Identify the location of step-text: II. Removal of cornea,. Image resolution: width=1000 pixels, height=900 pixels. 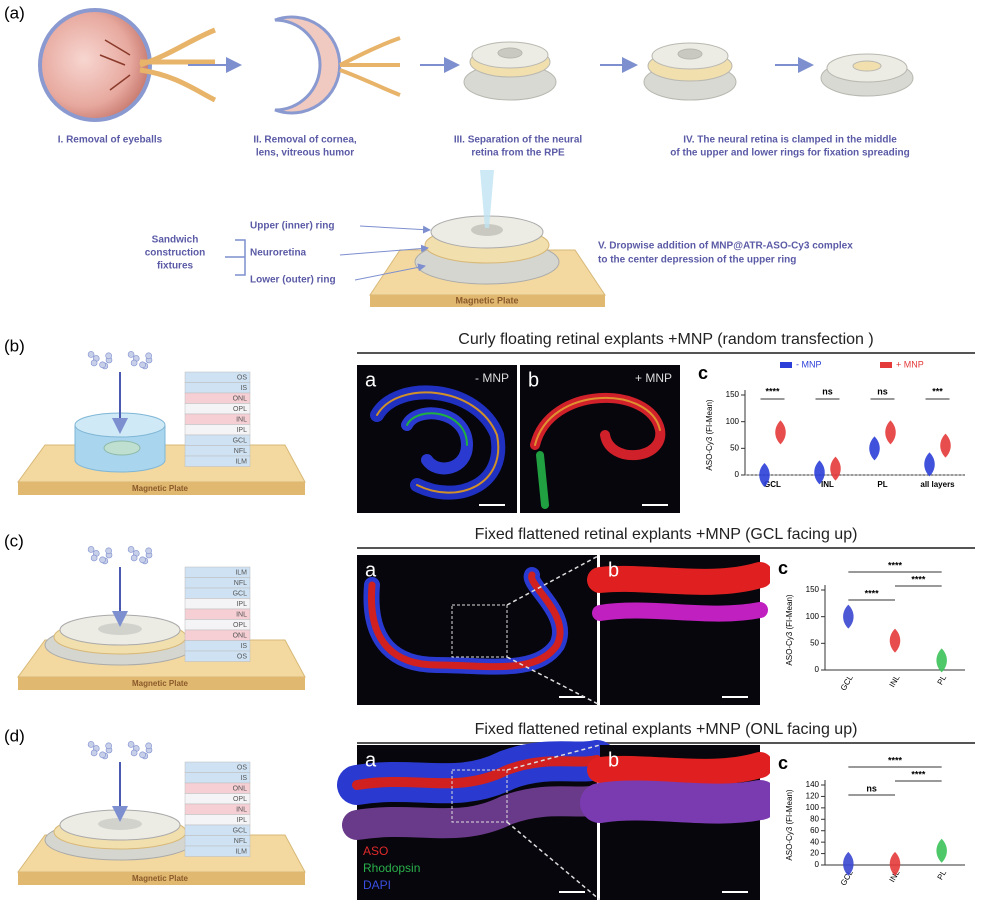
(305, 140).